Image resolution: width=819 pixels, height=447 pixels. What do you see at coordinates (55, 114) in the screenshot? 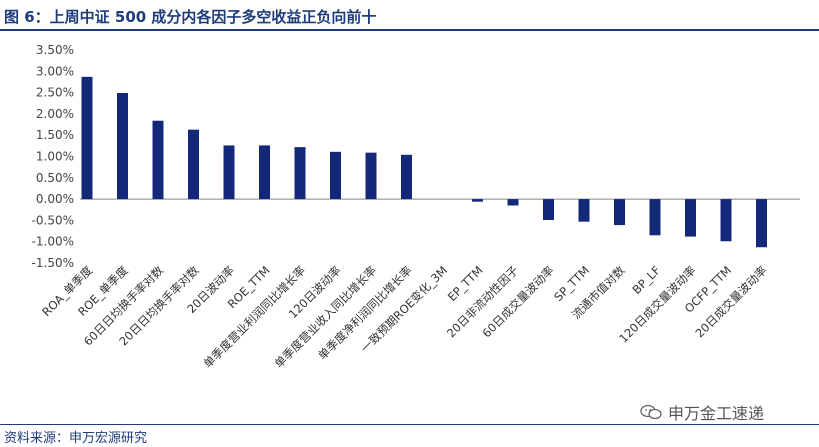
I see `y-tick-label: 2.00%` at bounding box center [55, 114].